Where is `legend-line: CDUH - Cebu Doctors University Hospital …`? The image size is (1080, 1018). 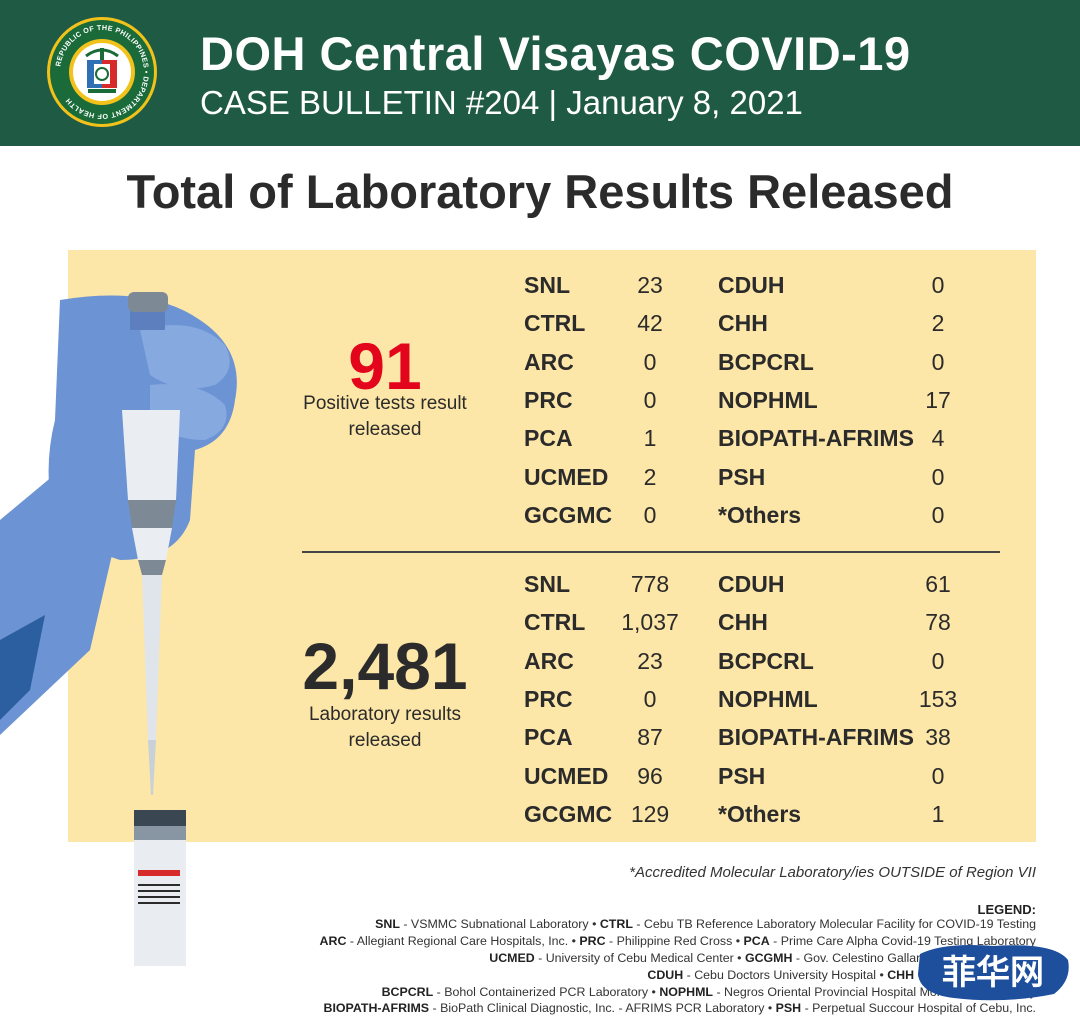 legend-line: CDUH - Cebu Doctors University Hospital … is located at coordinates (598, 975).